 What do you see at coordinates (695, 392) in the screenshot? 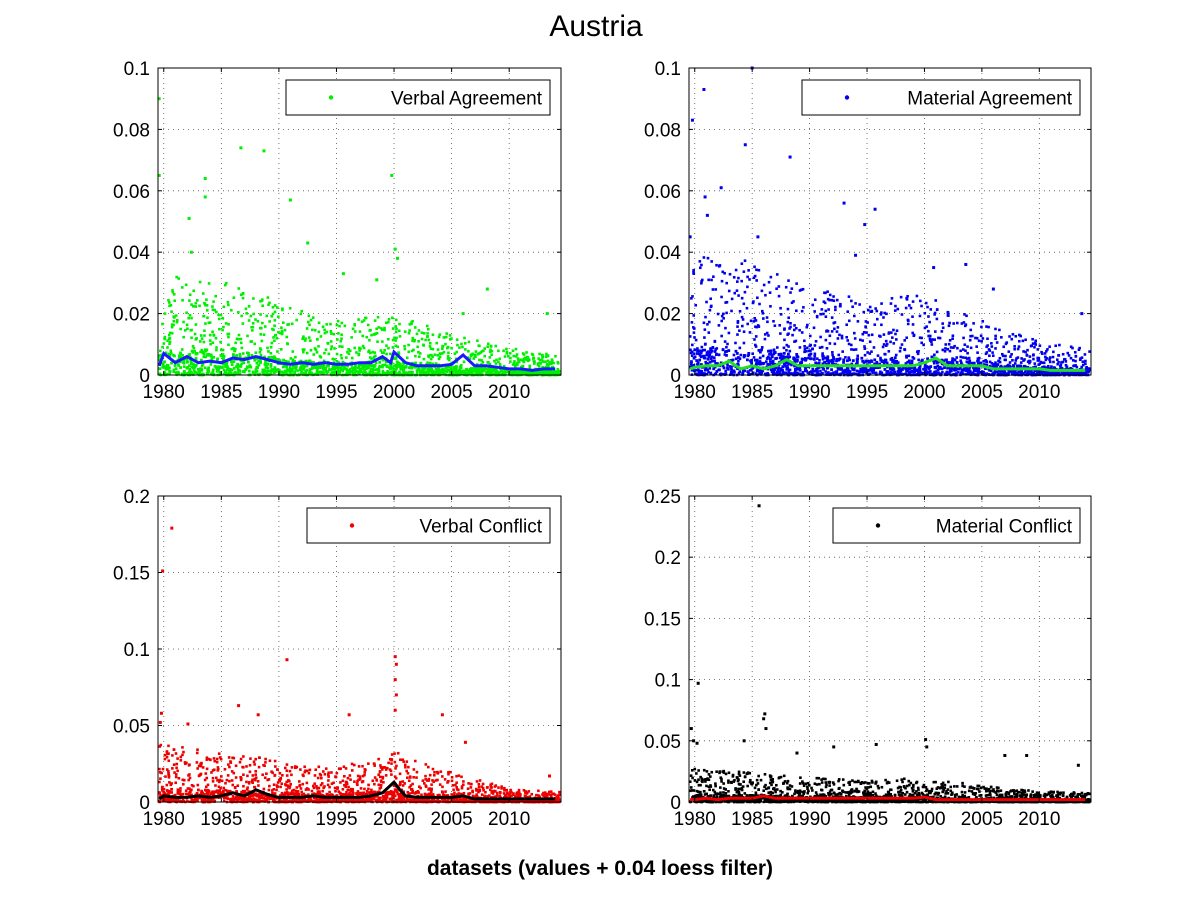
I see `x-tick-label: 1980` at bounding box center [695, 392].